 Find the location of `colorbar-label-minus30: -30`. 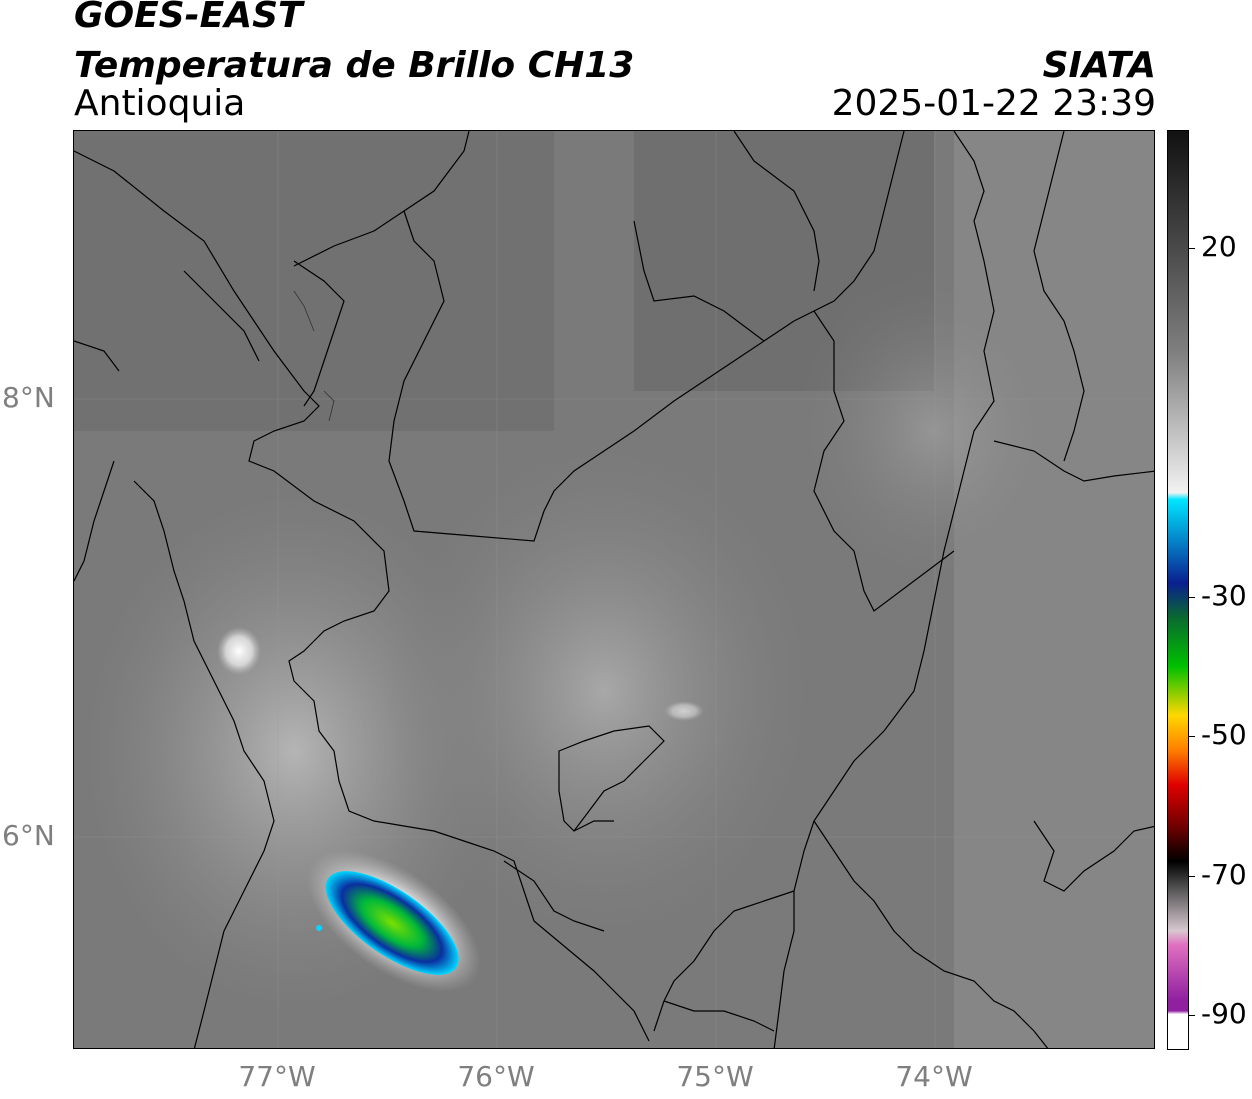

colorbar-label-minus30: -30 is located at coordinates (1224, 595).